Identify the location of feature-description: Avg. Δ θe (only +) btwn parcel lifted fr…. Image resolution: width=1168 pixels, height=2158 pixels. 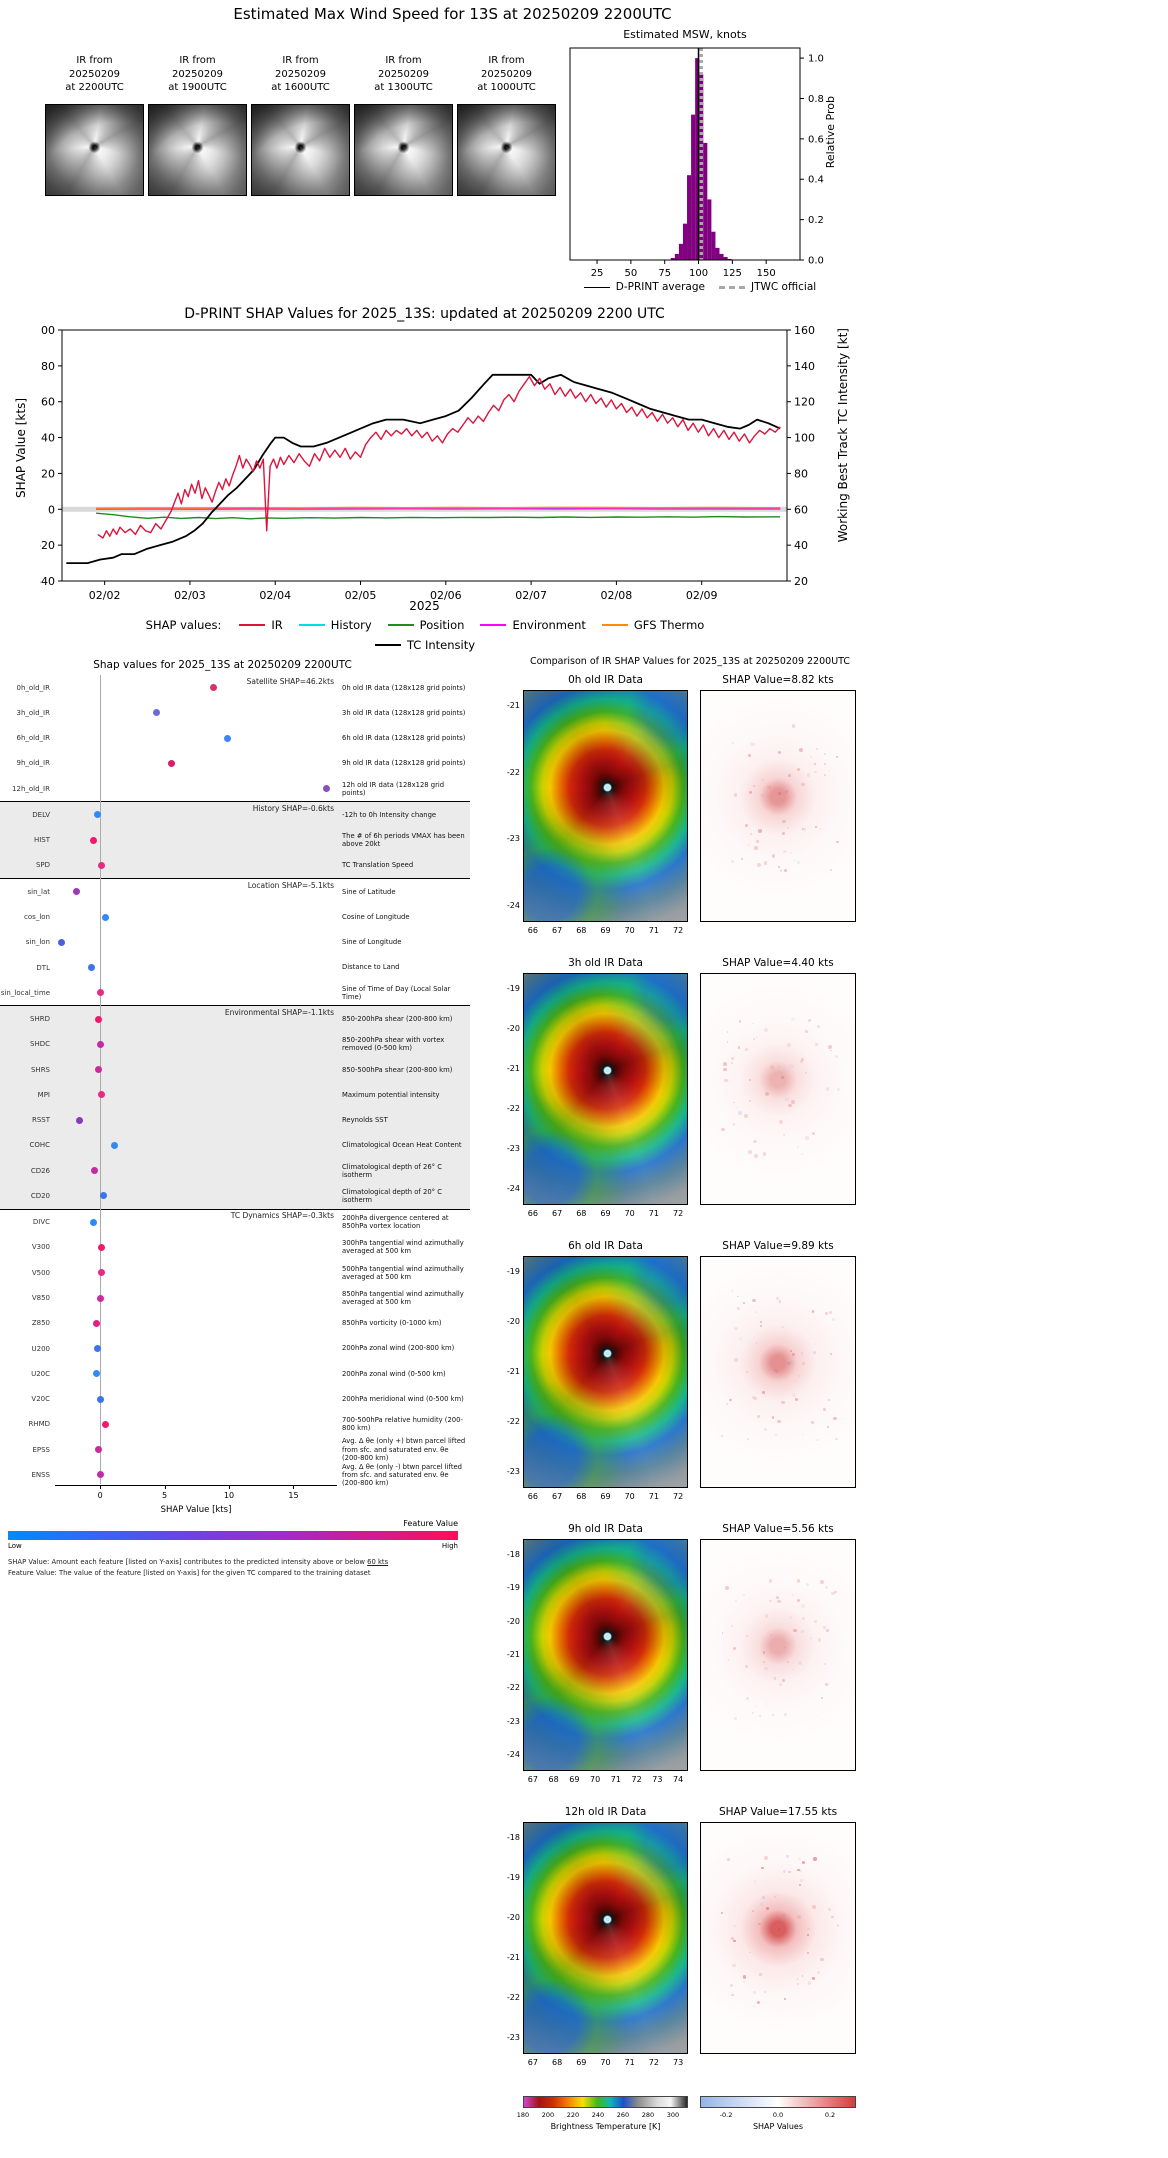
(404, 1449).